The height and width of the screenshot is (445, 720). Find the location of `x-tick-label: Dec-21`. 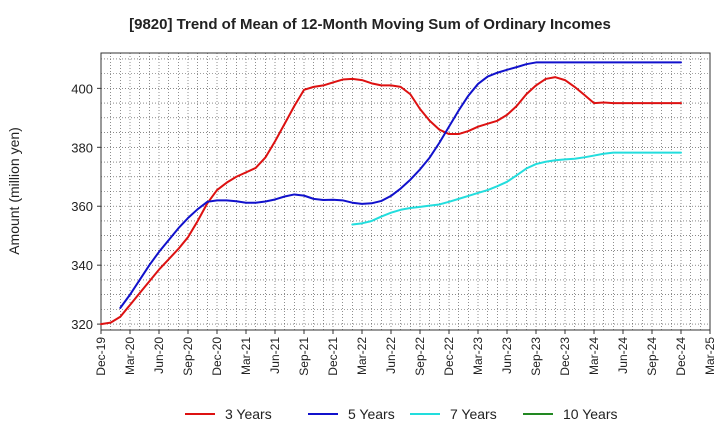

x-tick-label: Dec-21 is located at coordinates (333, 356).